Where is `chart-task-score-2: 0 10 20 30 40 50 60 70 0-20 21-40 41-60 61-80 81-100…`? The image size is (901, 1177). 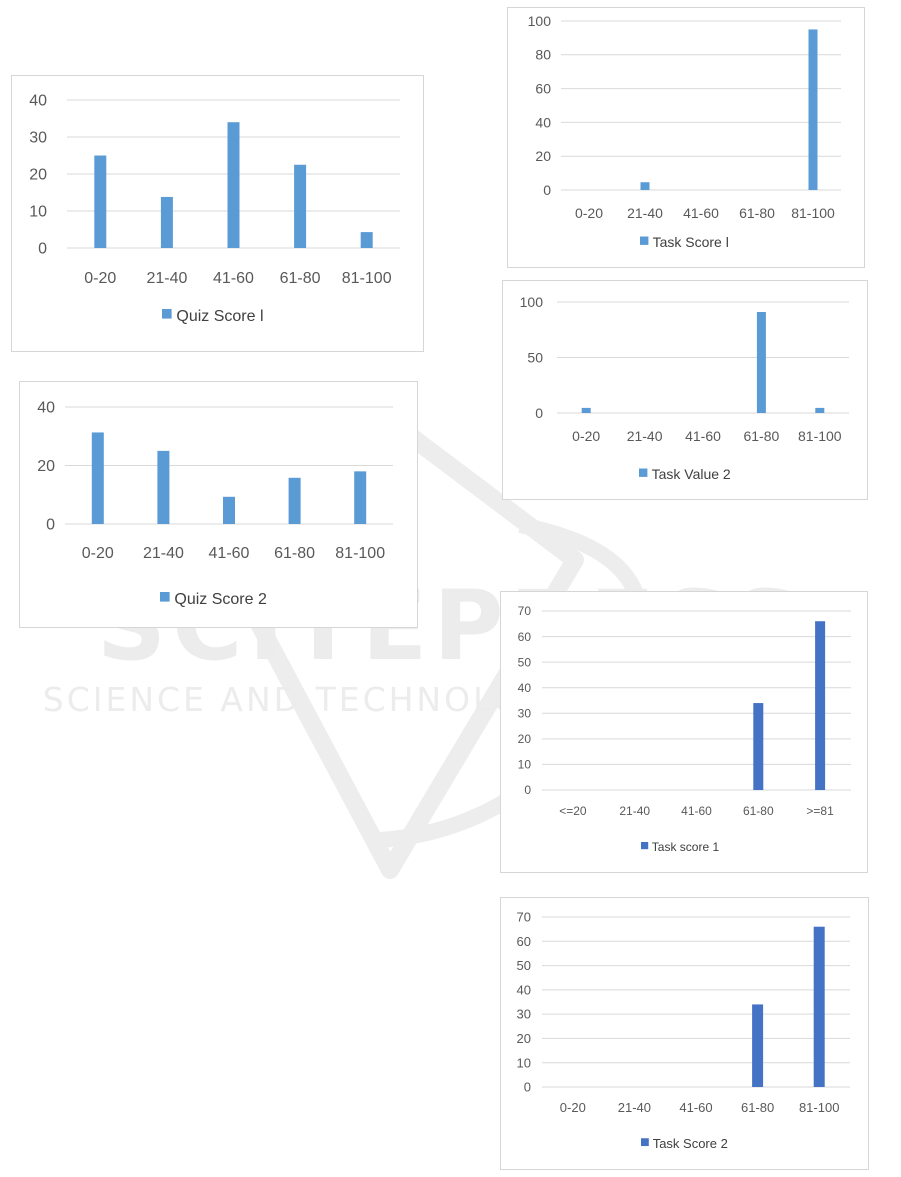
chart-task-score-2: 0 10 20 30 40 50 60 70 0-20 21-40 41-60 61-80 81-100… is located at coordinates (684, 1033).